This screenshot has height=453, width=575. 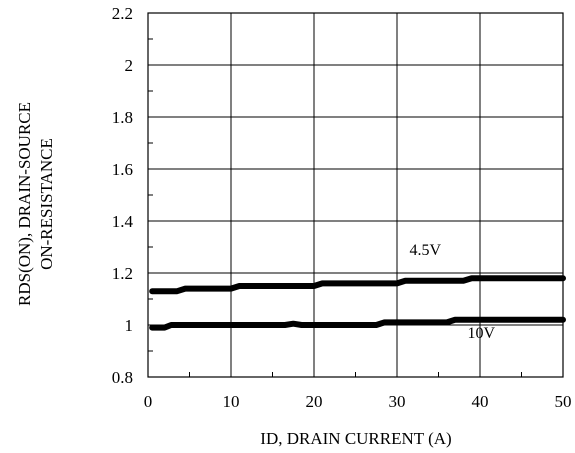 What do you see at coordinates (357, 303) in the screenshot?
I see `series-lines` at bounding box center [357, 303].